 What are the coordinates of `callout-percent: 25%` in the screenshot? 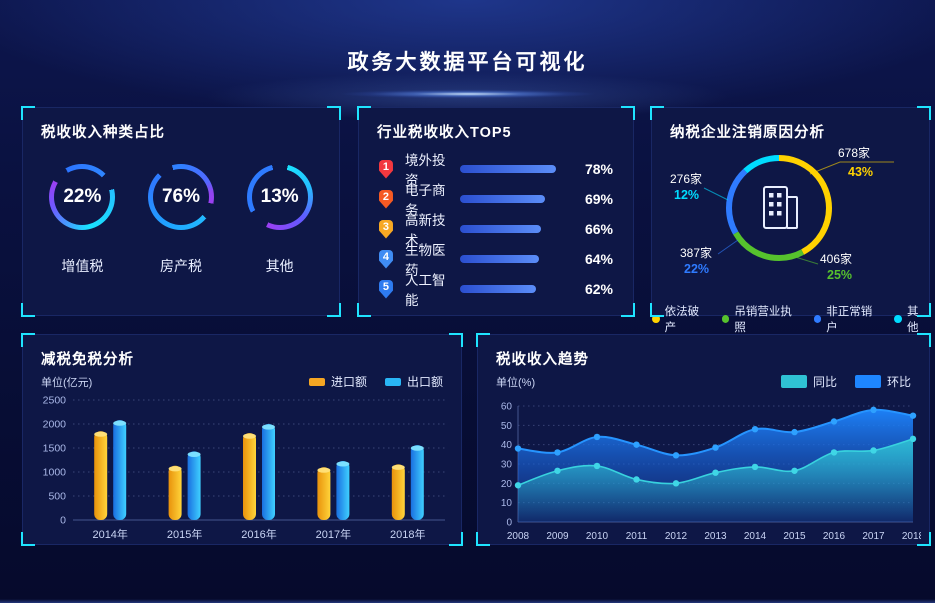 It's located at (840, 275).